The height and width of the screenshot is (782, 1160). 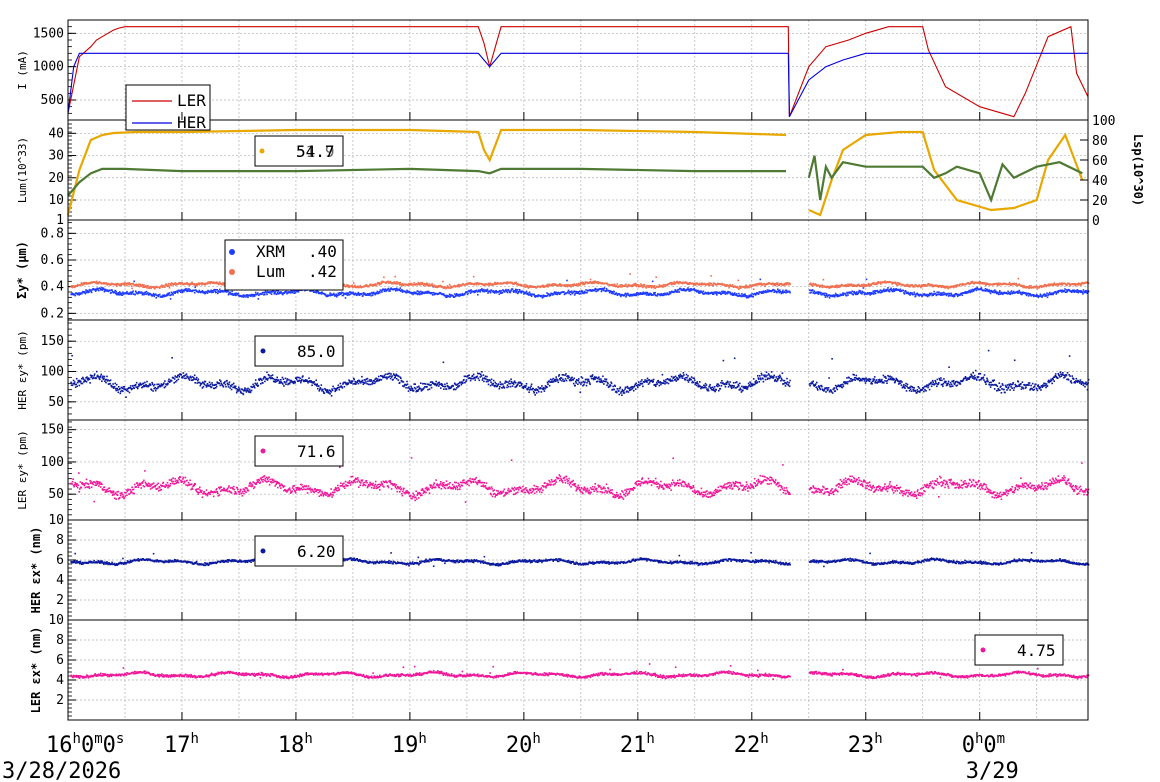 I want to click on x-tick-label: 23h, so click(x=865, y=744).